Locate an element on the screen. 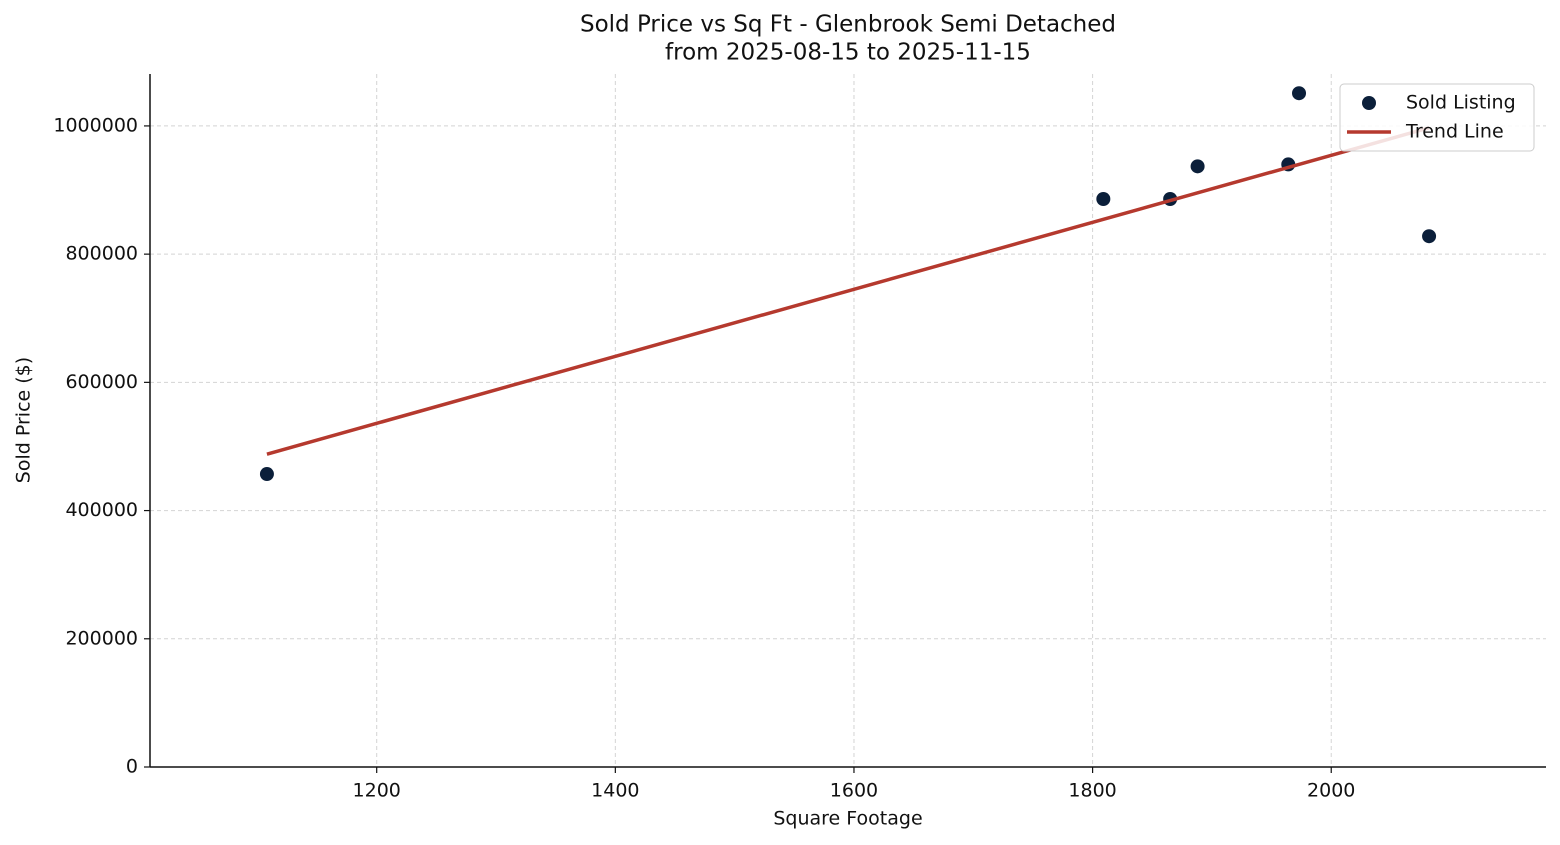 The width and height of the screenshot is (1560, 845). x-tick-label: 1600 is located at coordinates (854, 791).